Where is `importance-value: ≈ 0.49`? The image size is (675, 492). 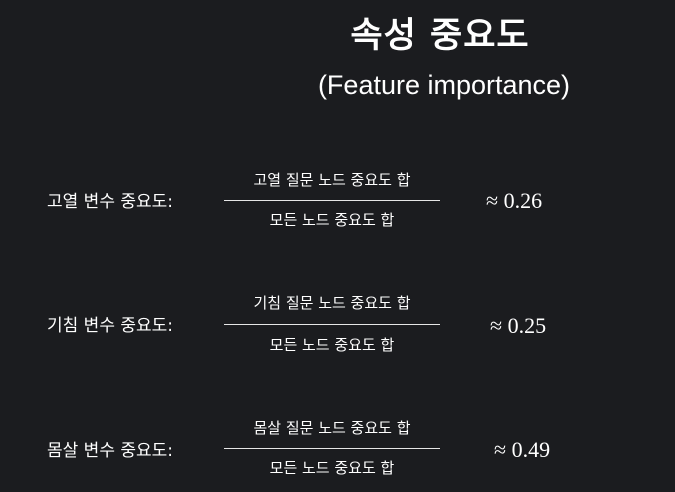
importance-value: ≈ 0.49 is located at coordinates (522, 449).